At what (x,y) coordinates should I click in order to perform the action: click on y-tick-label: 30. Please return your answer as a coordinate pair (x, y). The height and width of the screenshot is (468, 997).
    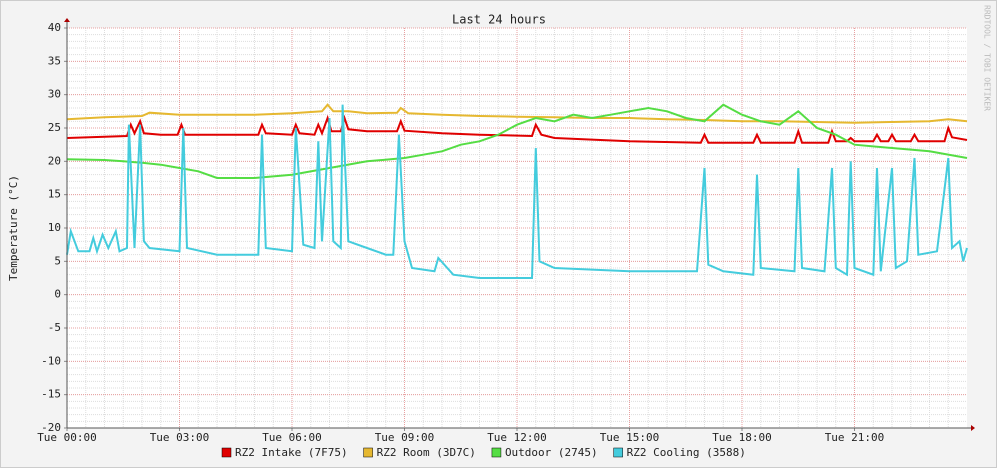
    Looking at the image, I should click on (54, 94).